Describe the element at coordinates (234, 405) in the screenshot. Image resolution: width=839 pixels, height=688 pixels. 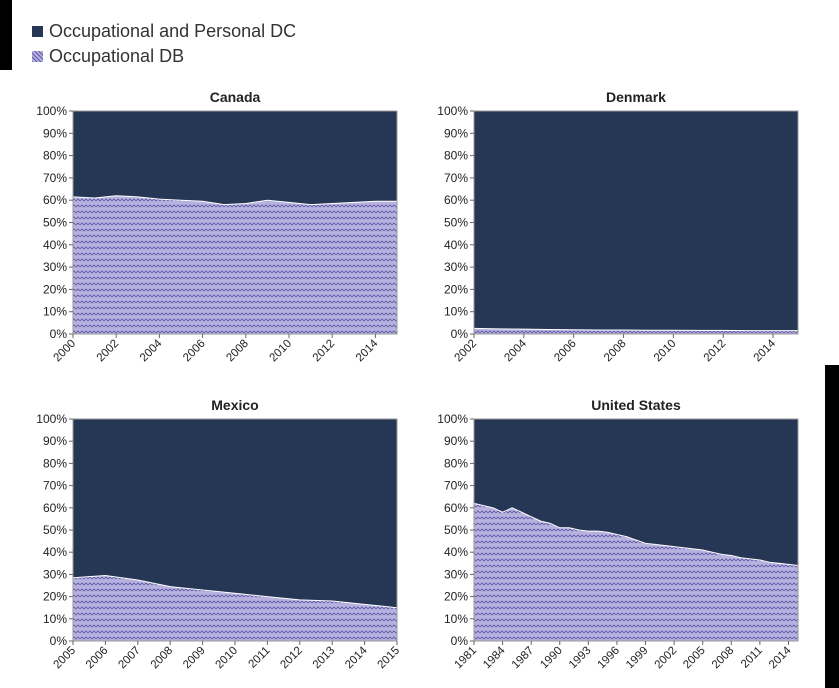
I see `chart-title: Mexico` at that location.